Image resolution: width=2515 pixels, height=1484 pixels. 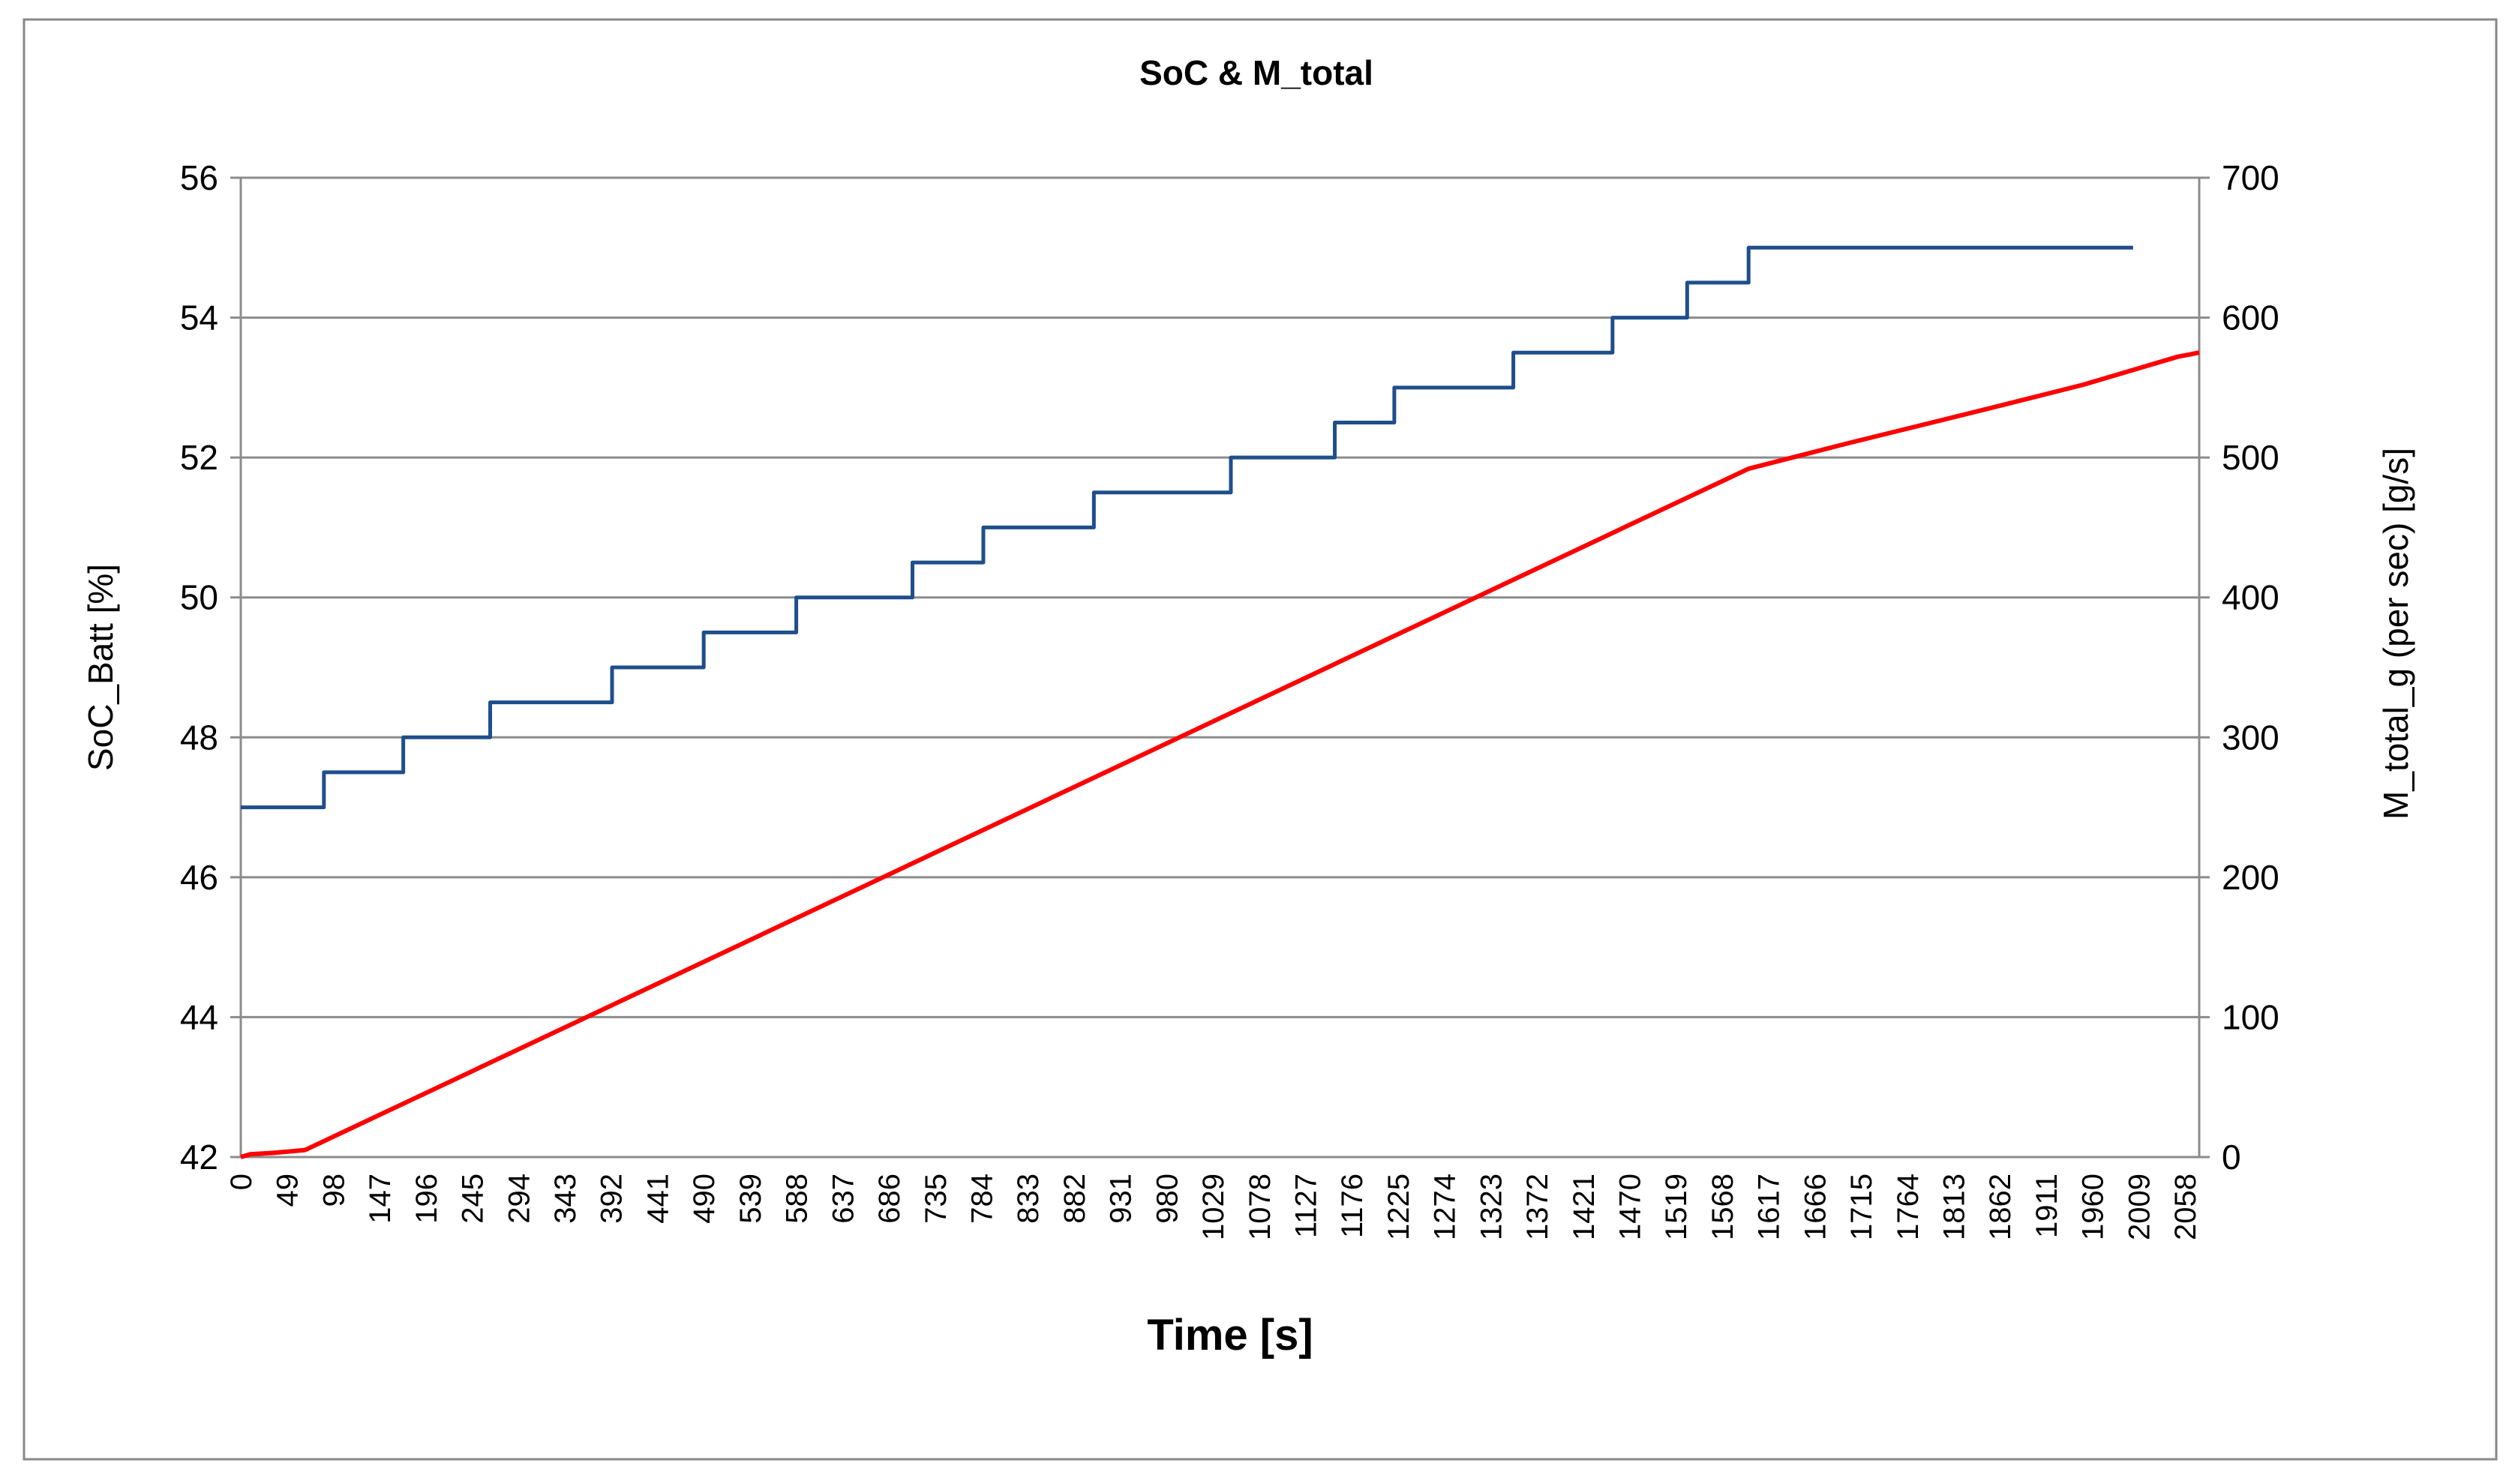 I want to click on x-tick-label: 1666, so click(x=1816, y=1207).